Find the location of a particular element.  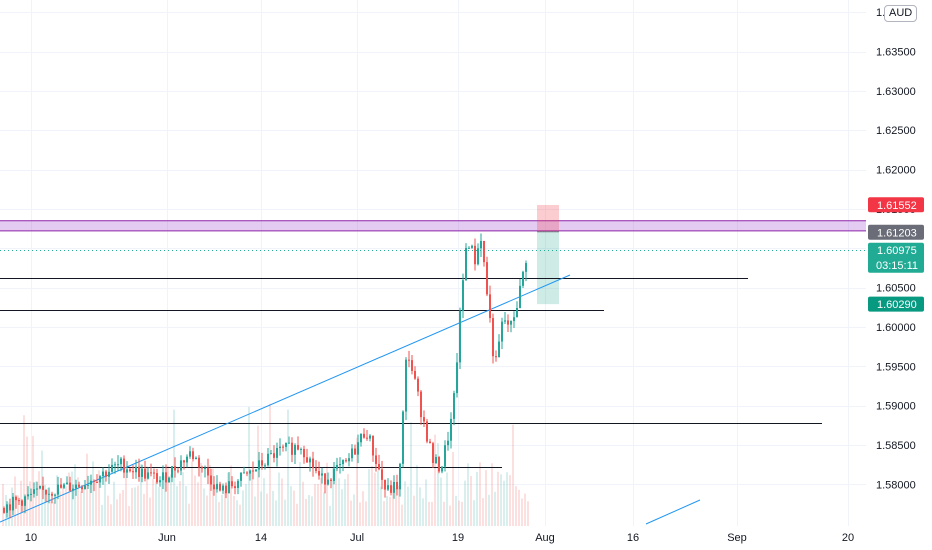

time-axis: 10 Jun 14 Jul 19 Aug 16 Sep 20 is located at coordinates (439, 538).